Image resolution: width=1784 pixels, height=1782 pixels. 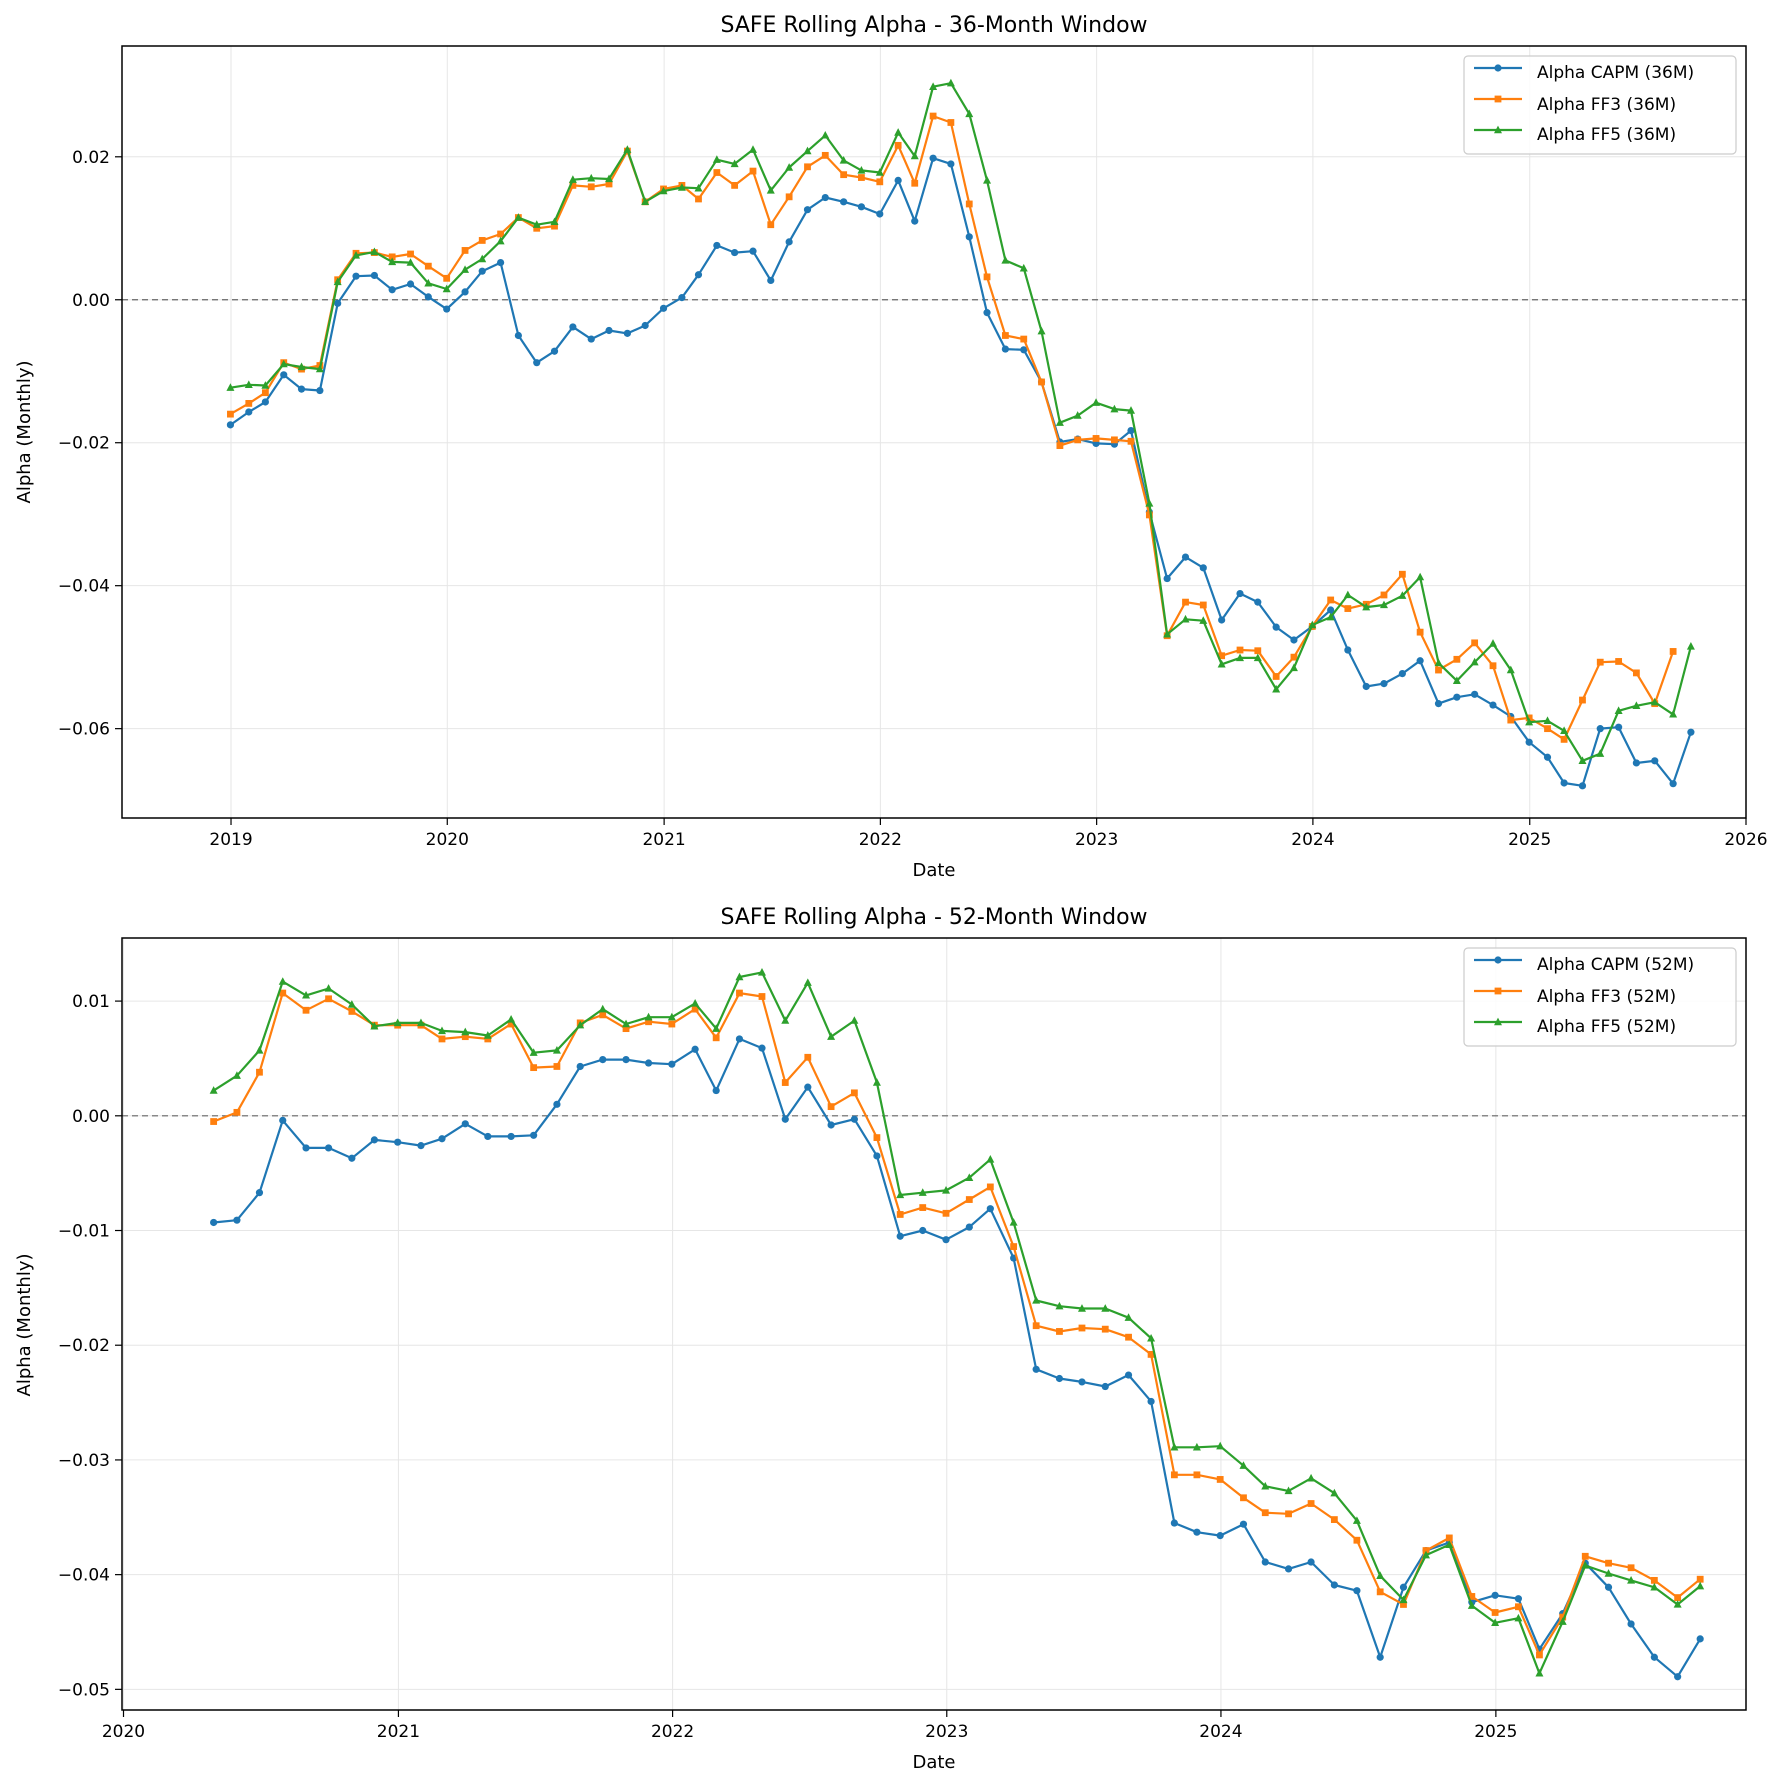 What do you see at coordinates (1529, 840) in the screenshot?
I see `x-tick-label: 2025` at bounding box center [1529, 840].